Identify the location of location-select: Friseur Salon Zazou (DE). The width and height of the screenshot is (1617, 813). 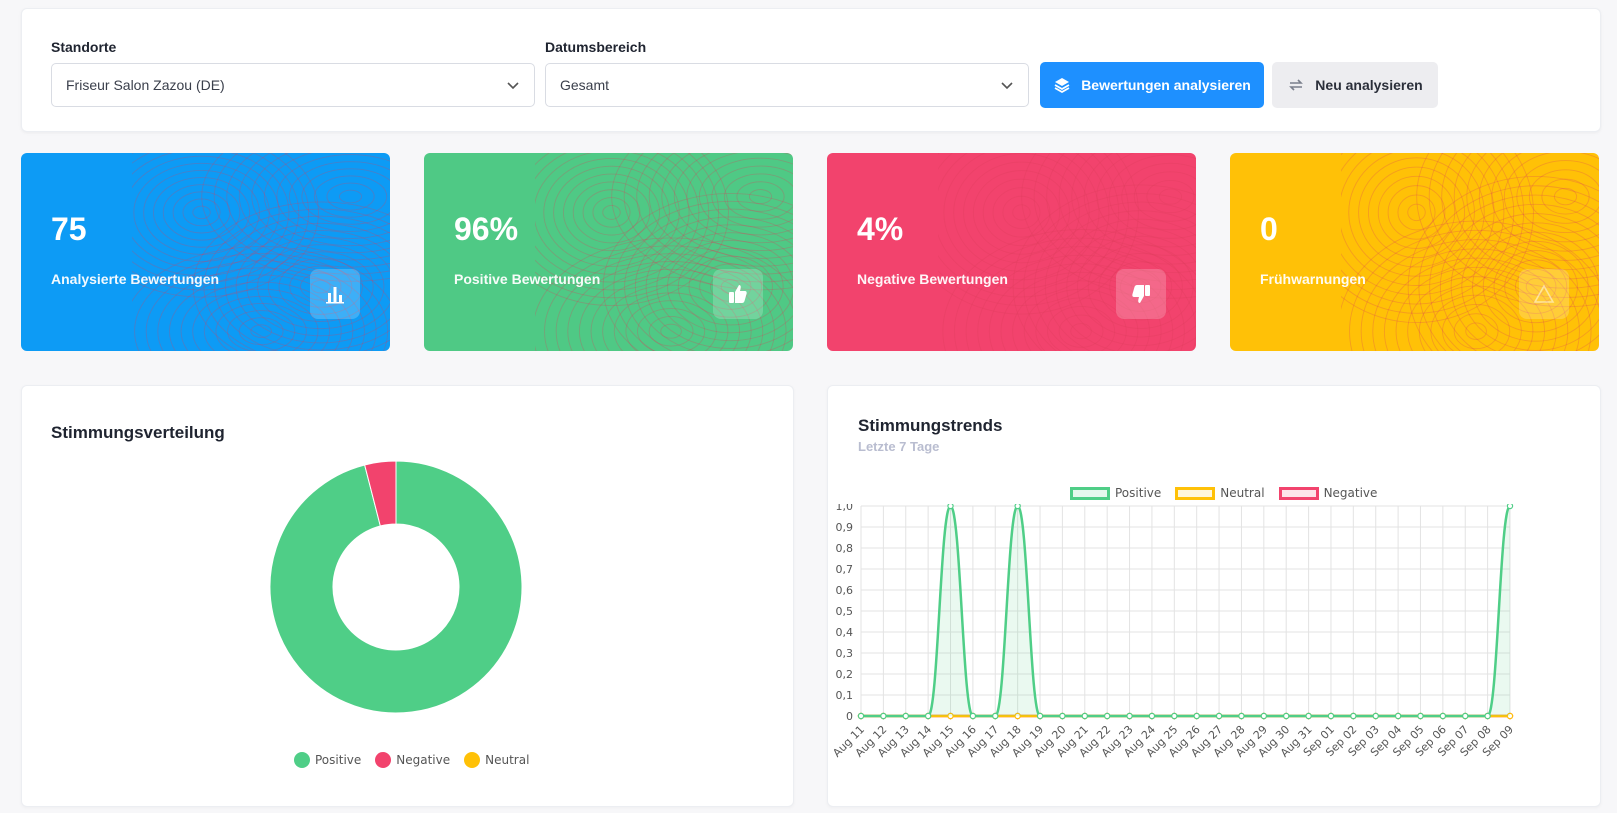
(293, 85).